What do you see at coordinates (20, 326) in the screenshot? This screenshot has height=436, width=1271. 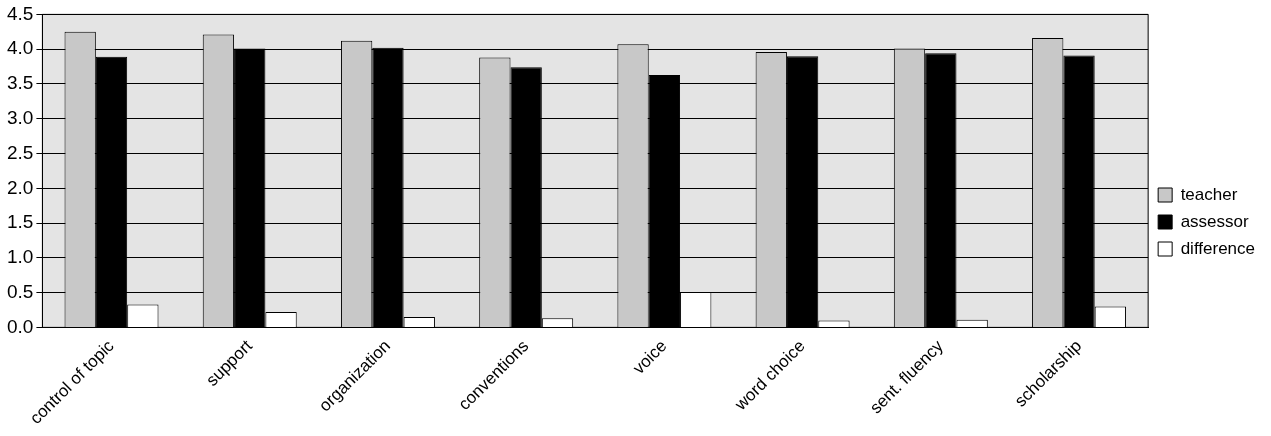 I see `y-tick-label: 0.0` at bounding box center [20, 326].